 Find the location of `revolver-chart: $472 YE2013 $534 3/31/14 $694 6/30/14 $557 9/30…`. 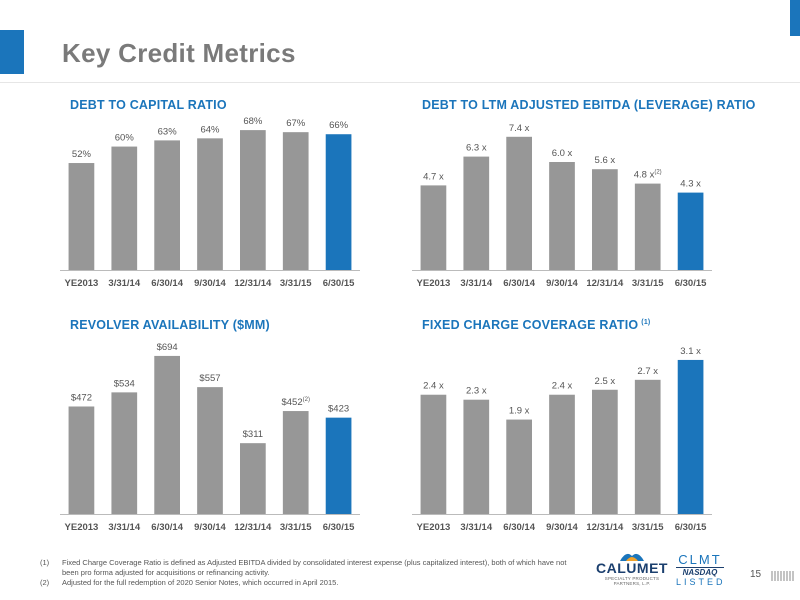

revolver-chart: $472 YE2013 $534 3/31/14 $694 6/30/14 $557 9/30… is located at coordinates (210, 437).